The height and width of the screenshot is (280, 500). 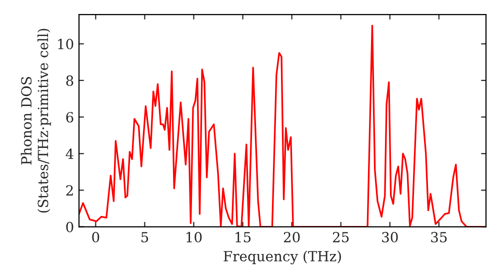 What do you see at coordinates (96, 237) in the screenshot?
I see `x-tick-label: 0` at bounding box center [96, 237].